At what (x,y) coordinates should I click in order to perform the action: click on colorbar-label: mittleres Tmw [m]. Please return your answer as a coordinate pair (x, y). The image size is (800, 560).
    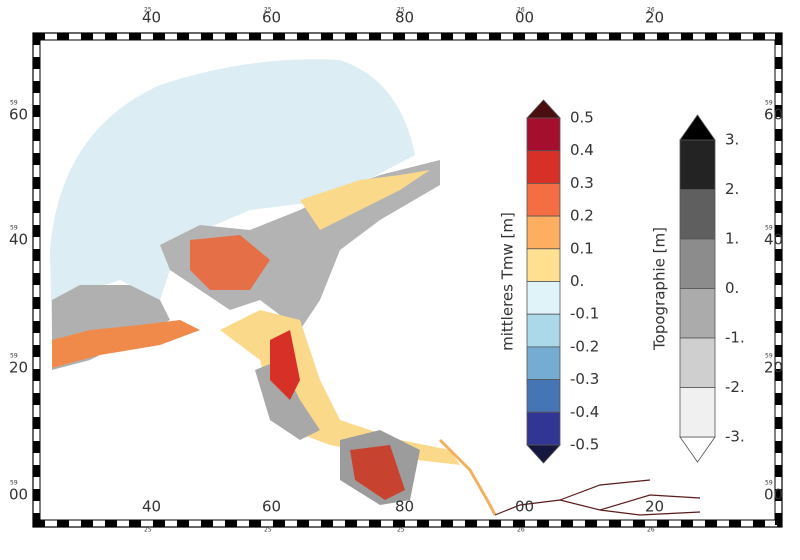
    Looking at the image, I should click on (508, 281).